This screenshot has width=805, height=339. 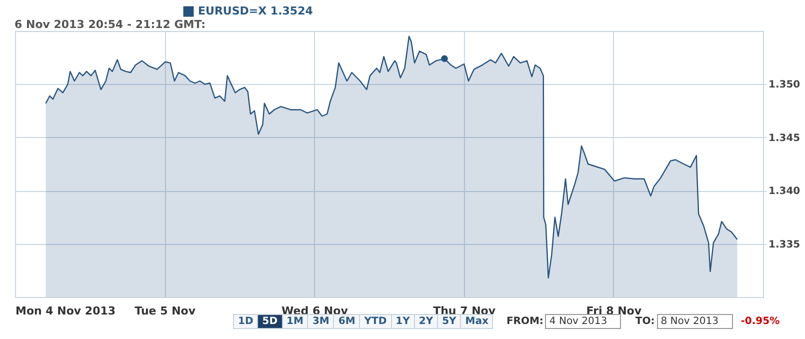 What do you see at coordinates (346, 321) in the screenshot?
I see `text: 6M` at bounding box center [346, 321].